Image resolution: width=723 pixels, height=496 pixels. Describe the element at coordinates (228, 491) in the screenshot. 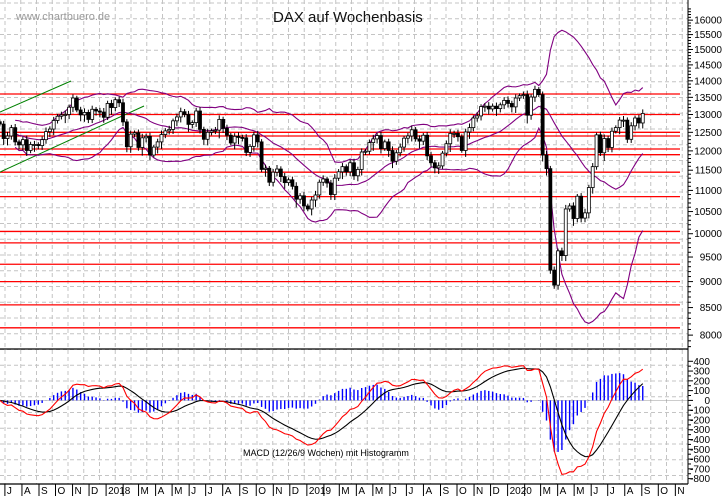

I see `x-tick-label: A` at that location.